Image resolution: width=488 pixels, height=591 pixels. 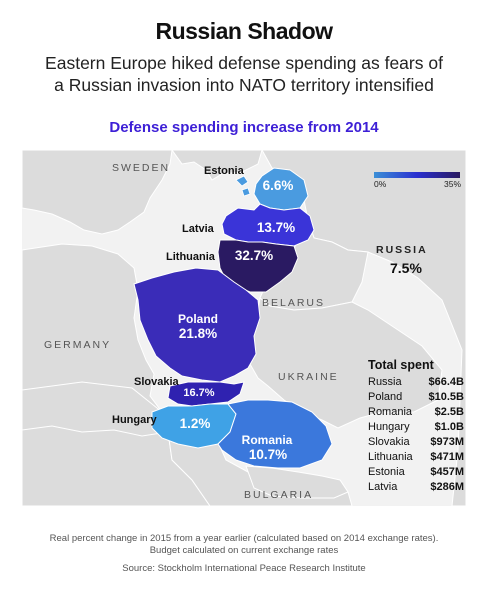 I want to click on totals-value: $457M, so click(x=447, y=472).